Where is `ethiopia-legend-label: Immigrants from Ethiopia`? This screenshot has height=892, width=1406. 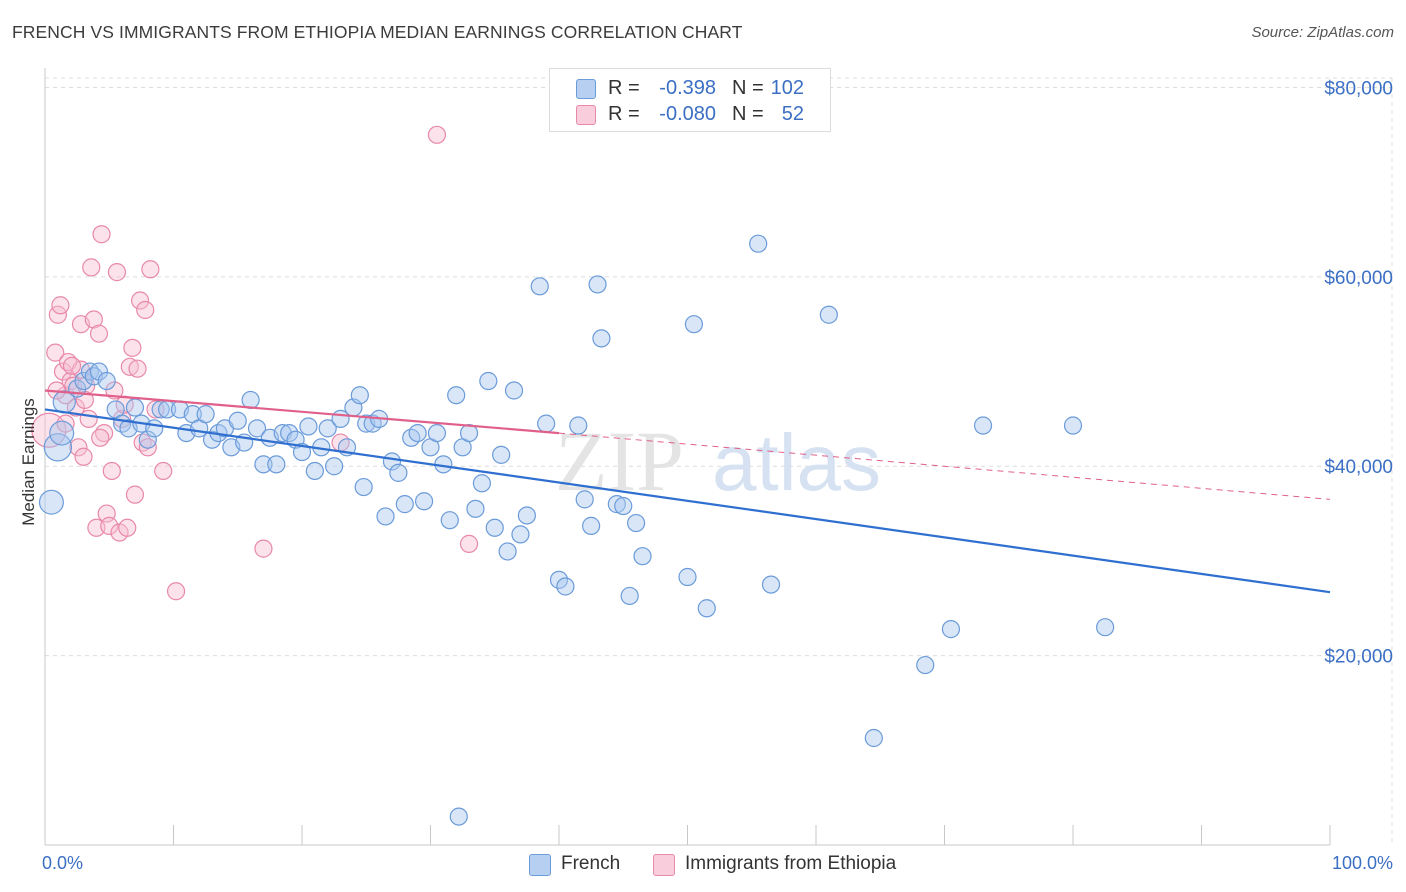
ethiopia-legend-label: Immigrants from Ethiopia is located at coordinates (791, 863).